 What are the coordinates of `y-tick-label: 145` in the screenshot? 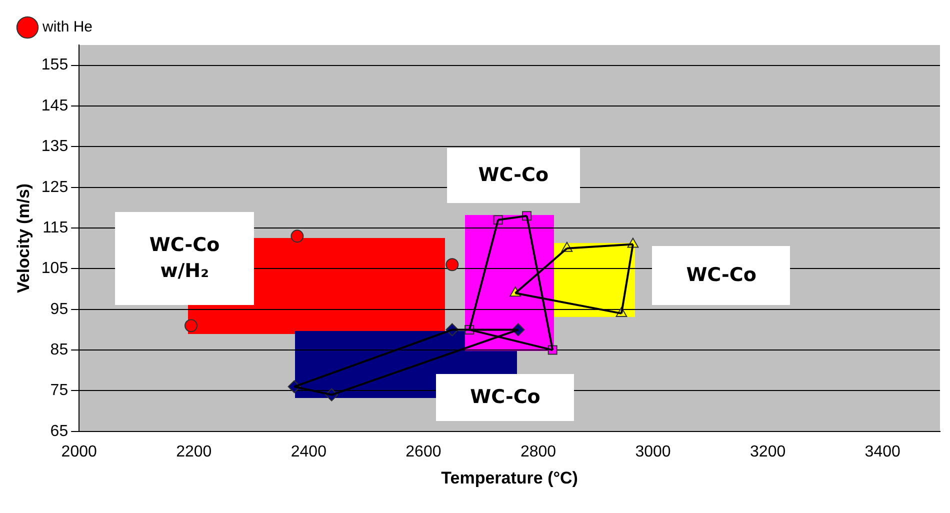 It's located at (54, 105).